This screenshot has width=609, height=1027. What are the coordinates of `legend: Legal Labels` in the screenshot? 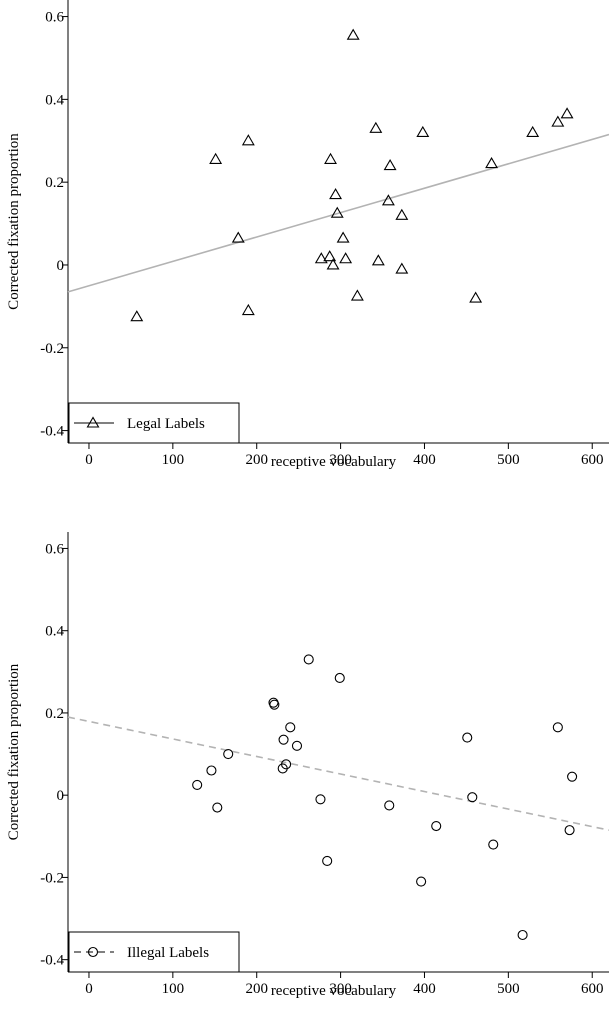 It's located at (154, 423).